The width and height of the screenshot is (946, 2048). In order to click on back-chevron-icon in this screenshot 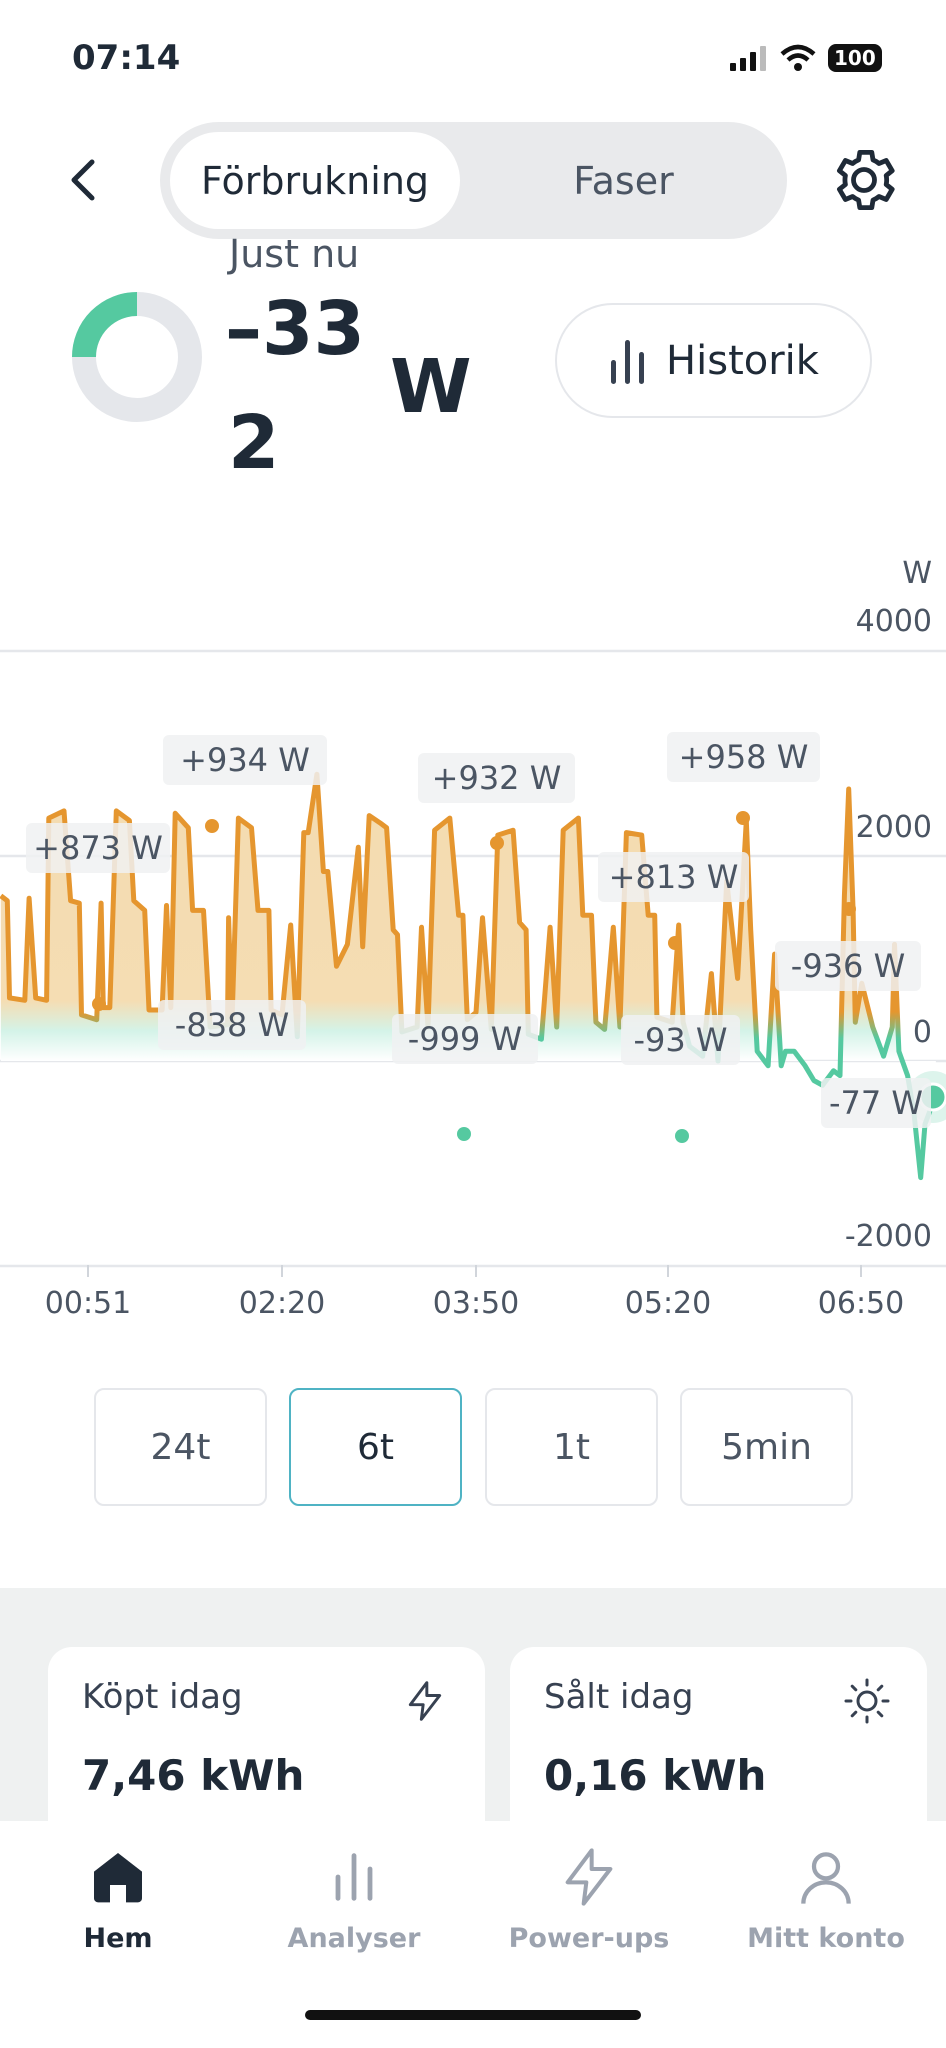, I will do `click(83, 180)`.